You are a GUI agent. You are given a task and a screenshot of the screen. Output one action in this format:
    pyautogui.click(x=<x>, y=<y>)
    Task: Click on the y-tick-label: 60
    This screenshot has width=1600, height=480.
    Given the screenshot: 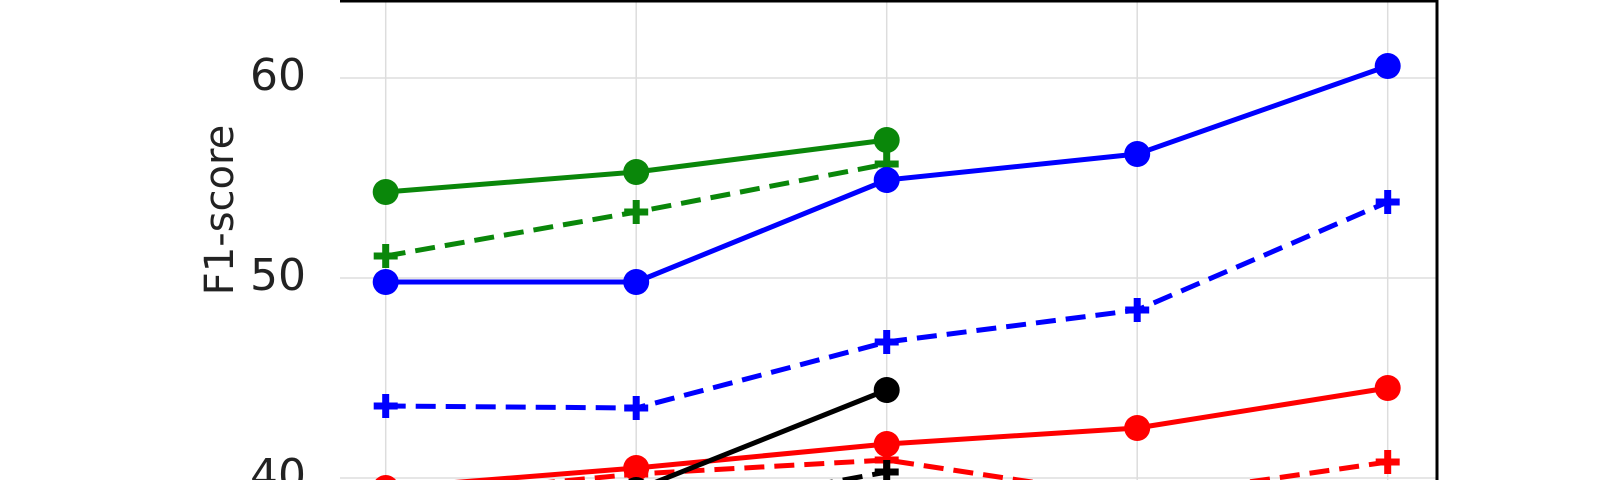 What is the action you would take?
    pyautogui.click(x=278, y=75)
    